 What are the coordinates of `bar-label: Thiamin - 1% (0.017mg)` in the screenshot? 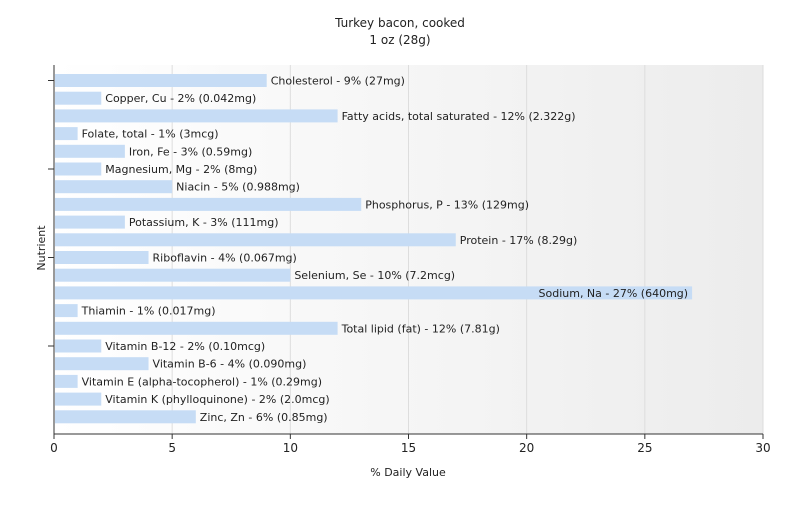 It's located at (148, 311).